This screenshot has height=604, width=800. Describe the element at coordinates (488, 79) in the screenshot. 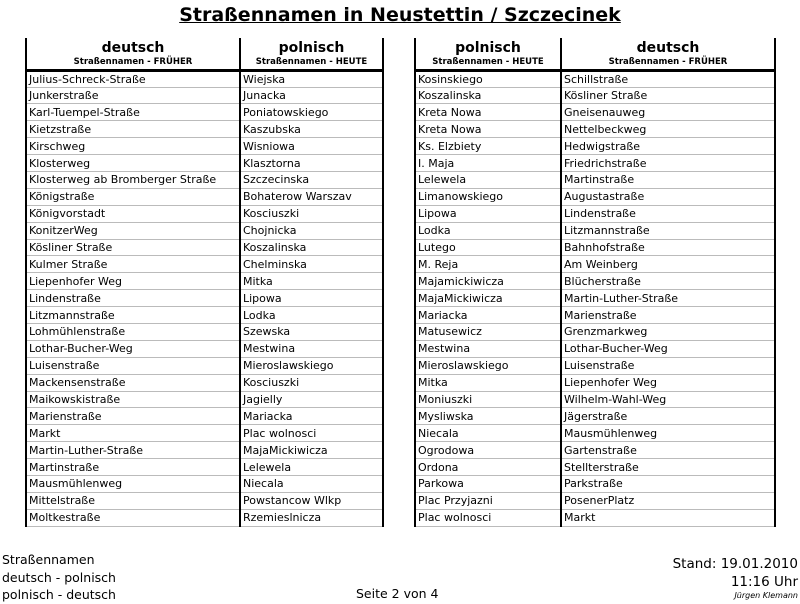

I see `table-cell: Kosinskiego` at that location.